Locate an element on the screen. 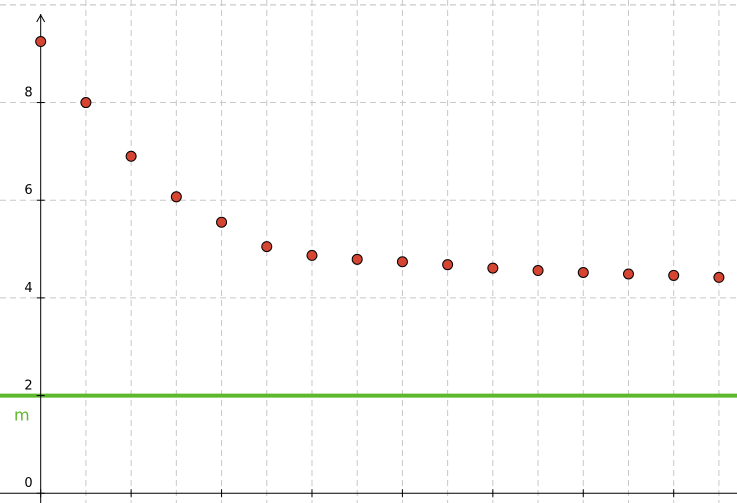 Image resolution: width=737 pixels, height=503 pixels. reference-lines: m is located at coordinates (368, 409).